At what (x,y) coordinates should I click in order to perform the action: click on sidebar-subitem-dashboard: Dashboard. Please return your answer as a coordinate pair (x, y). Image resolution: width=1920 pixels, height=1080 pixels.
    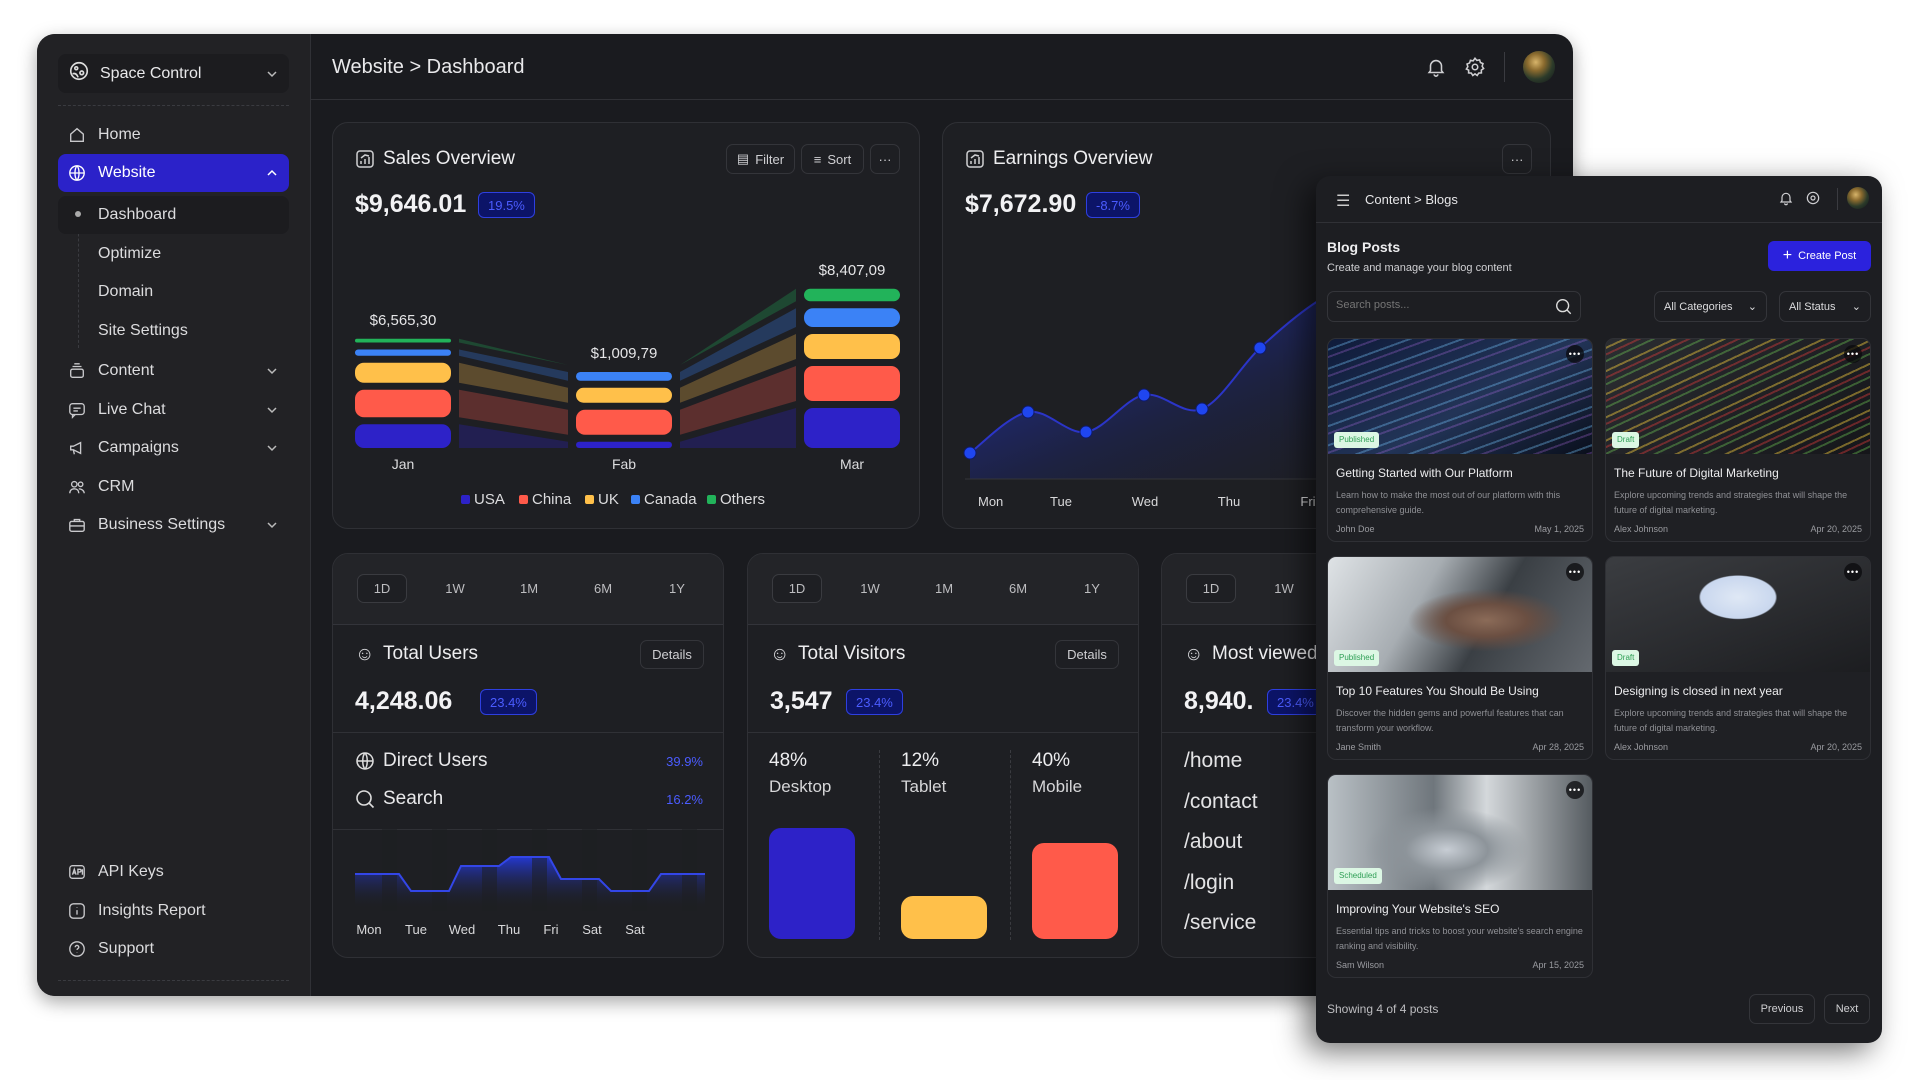
    Looking at the image, I should click on (173, 215).